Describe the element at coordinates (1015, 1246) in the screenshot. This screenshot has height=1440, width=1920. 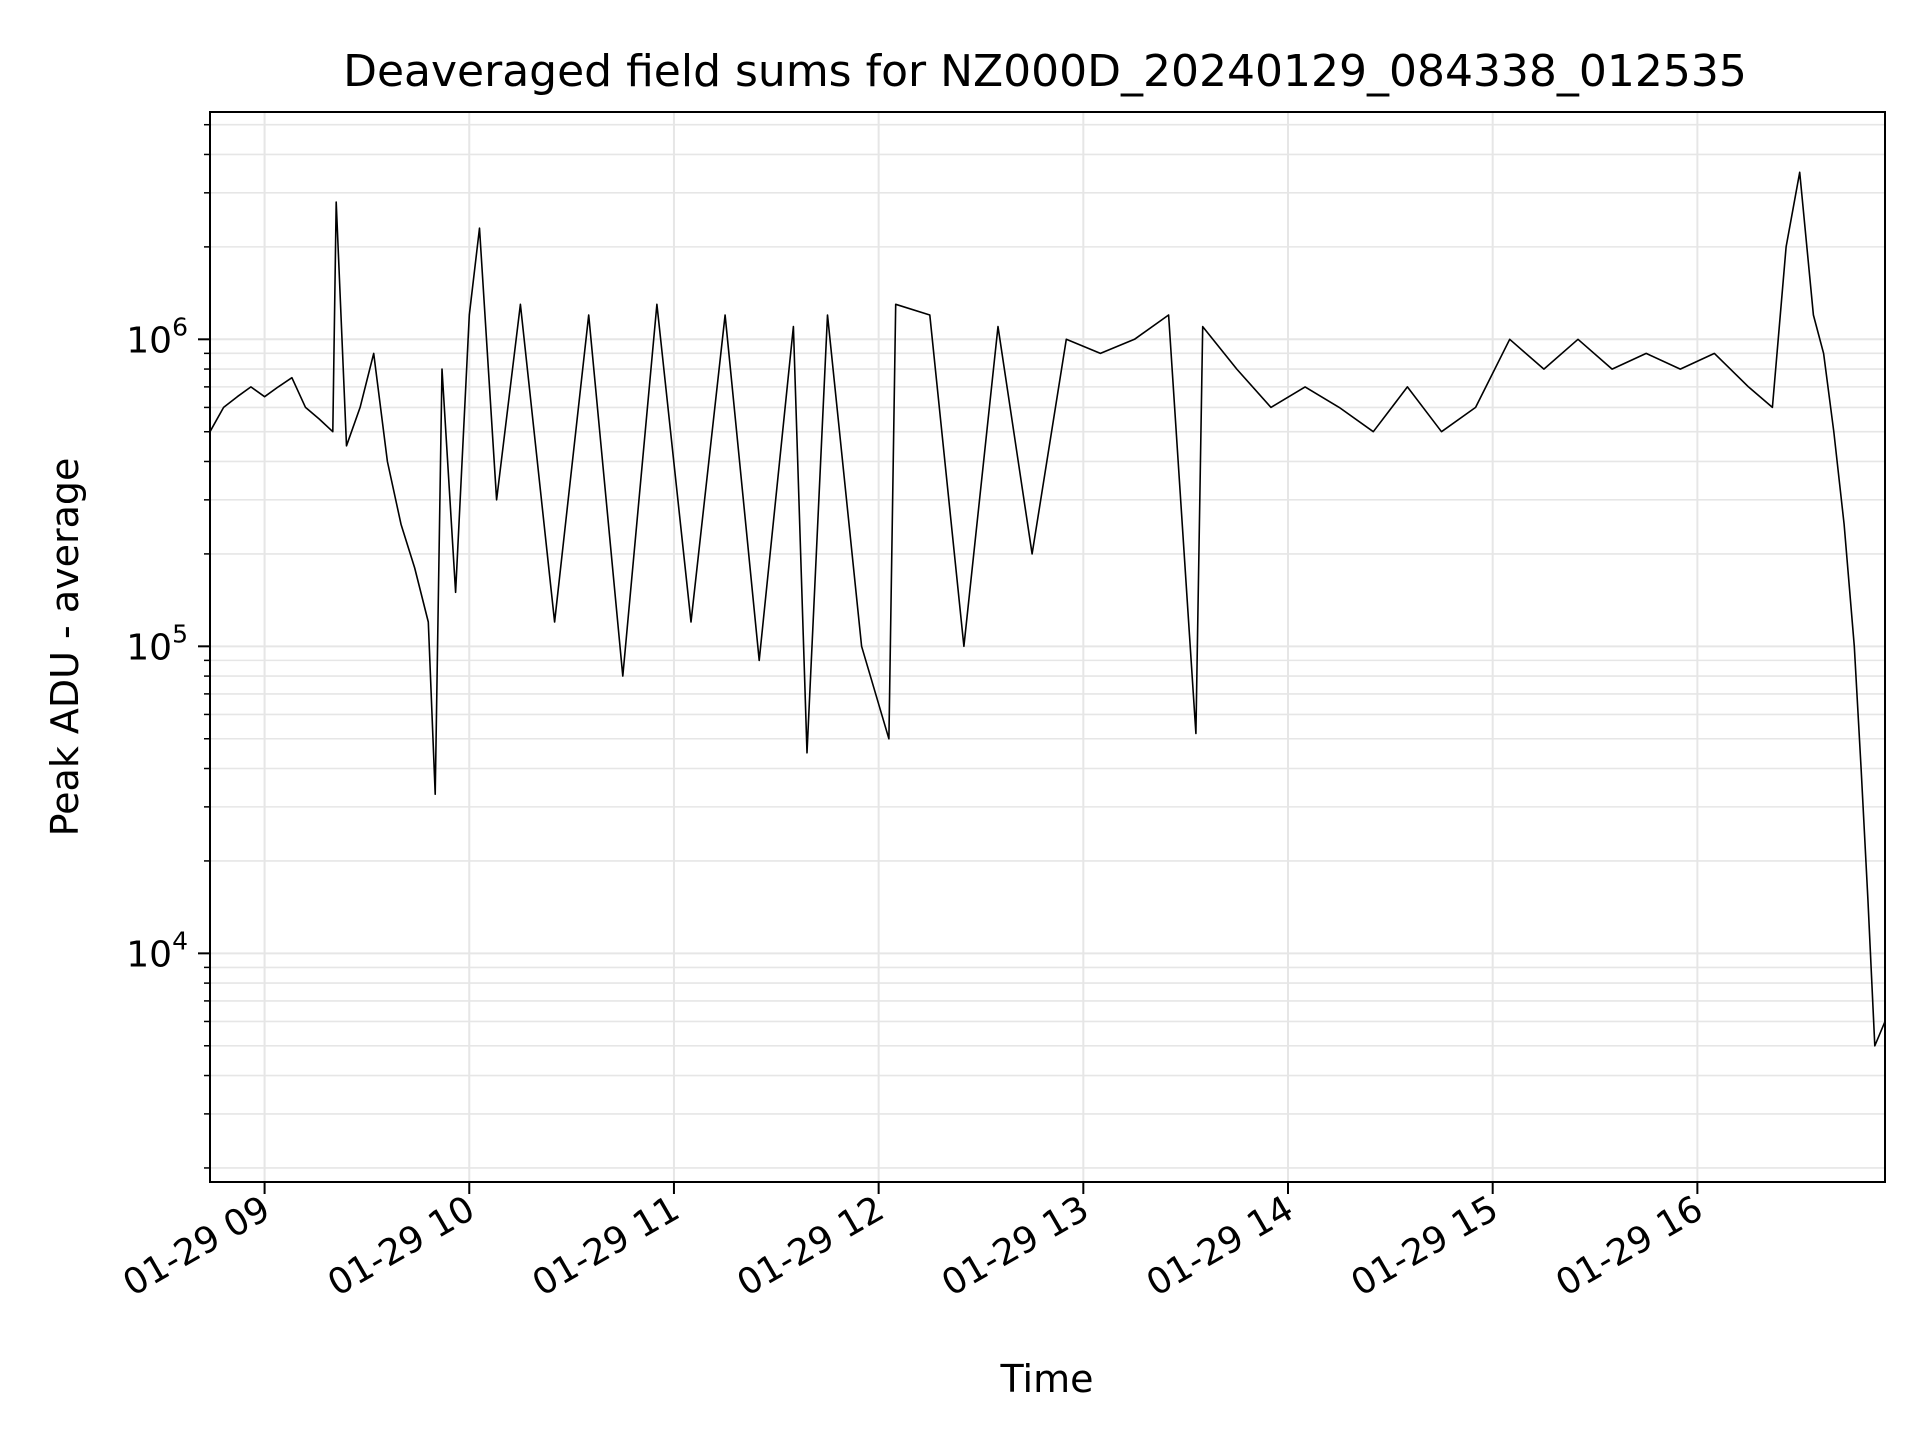
I see `x-tick-label: 01-29 13` at that location.